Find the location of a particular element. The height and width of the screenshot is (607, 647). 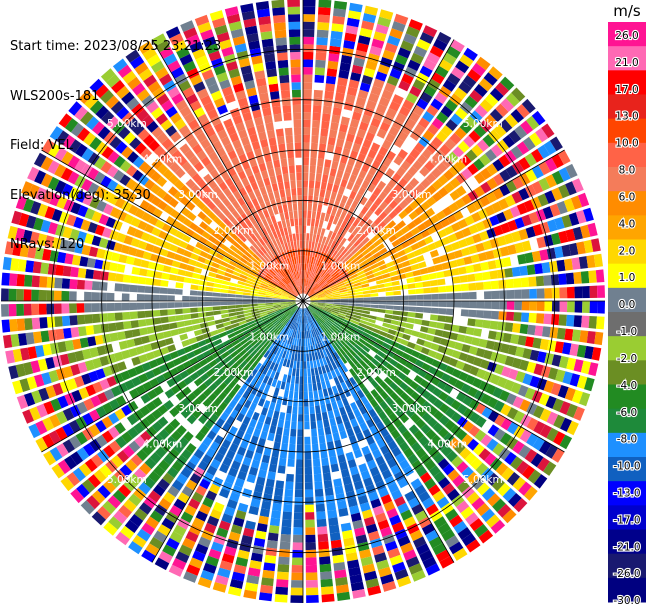

colorbar-unit: m/s is located at coordinates (627, 11).